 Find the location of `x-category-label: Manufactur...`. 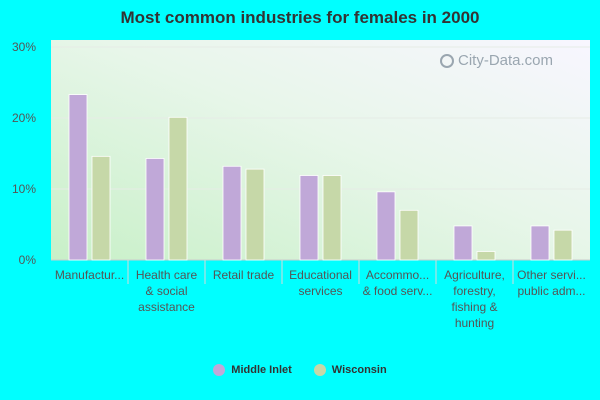

x-category-label: Manufactur... is located at coordinates (89, 275).